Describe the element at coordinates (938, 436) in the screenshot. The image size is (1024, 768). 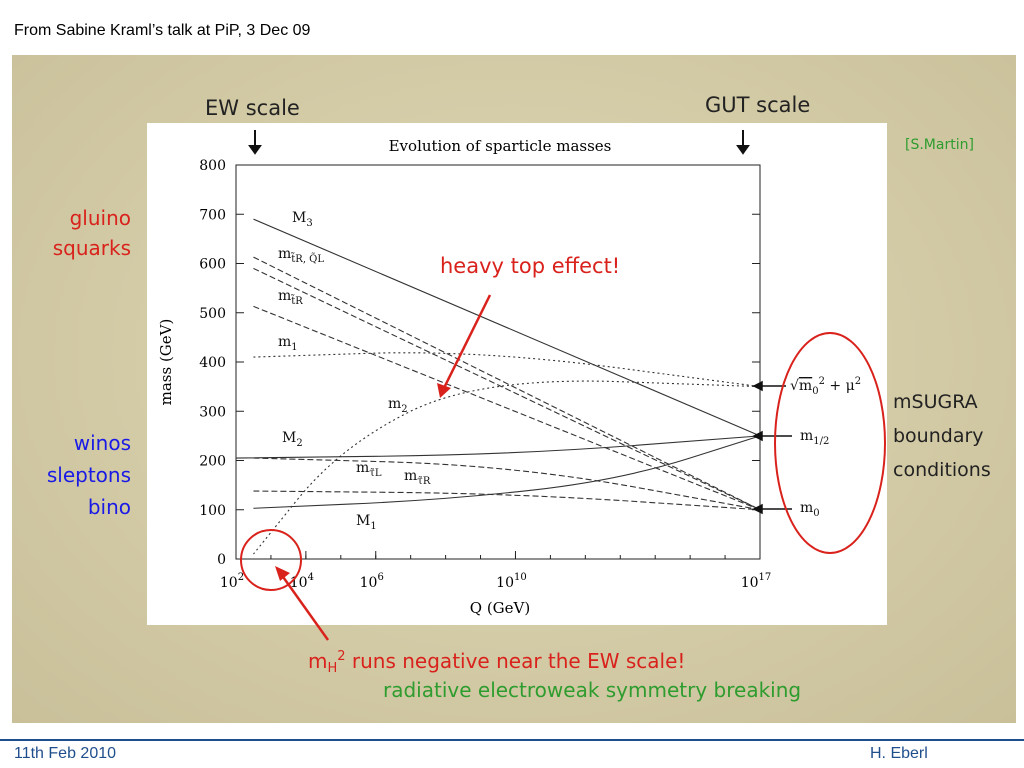
I see `msugra-line2: boundary` at that location.